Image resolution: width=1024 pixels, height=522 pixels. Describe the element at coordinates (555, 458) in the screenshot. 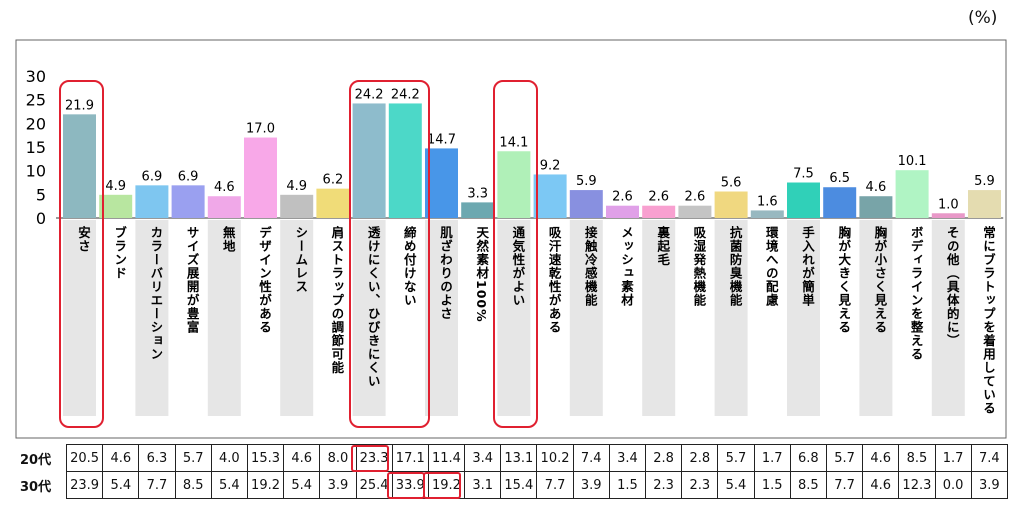

I see `table-cell: 10.2` at that location.